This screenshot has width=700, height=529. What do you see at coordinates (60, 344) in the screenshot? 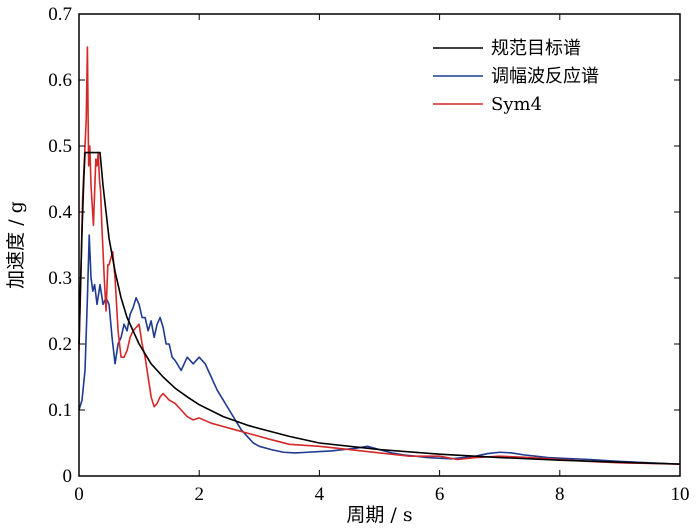
I see `y-tick-label: 0.2` at bounding box center [60, 344].